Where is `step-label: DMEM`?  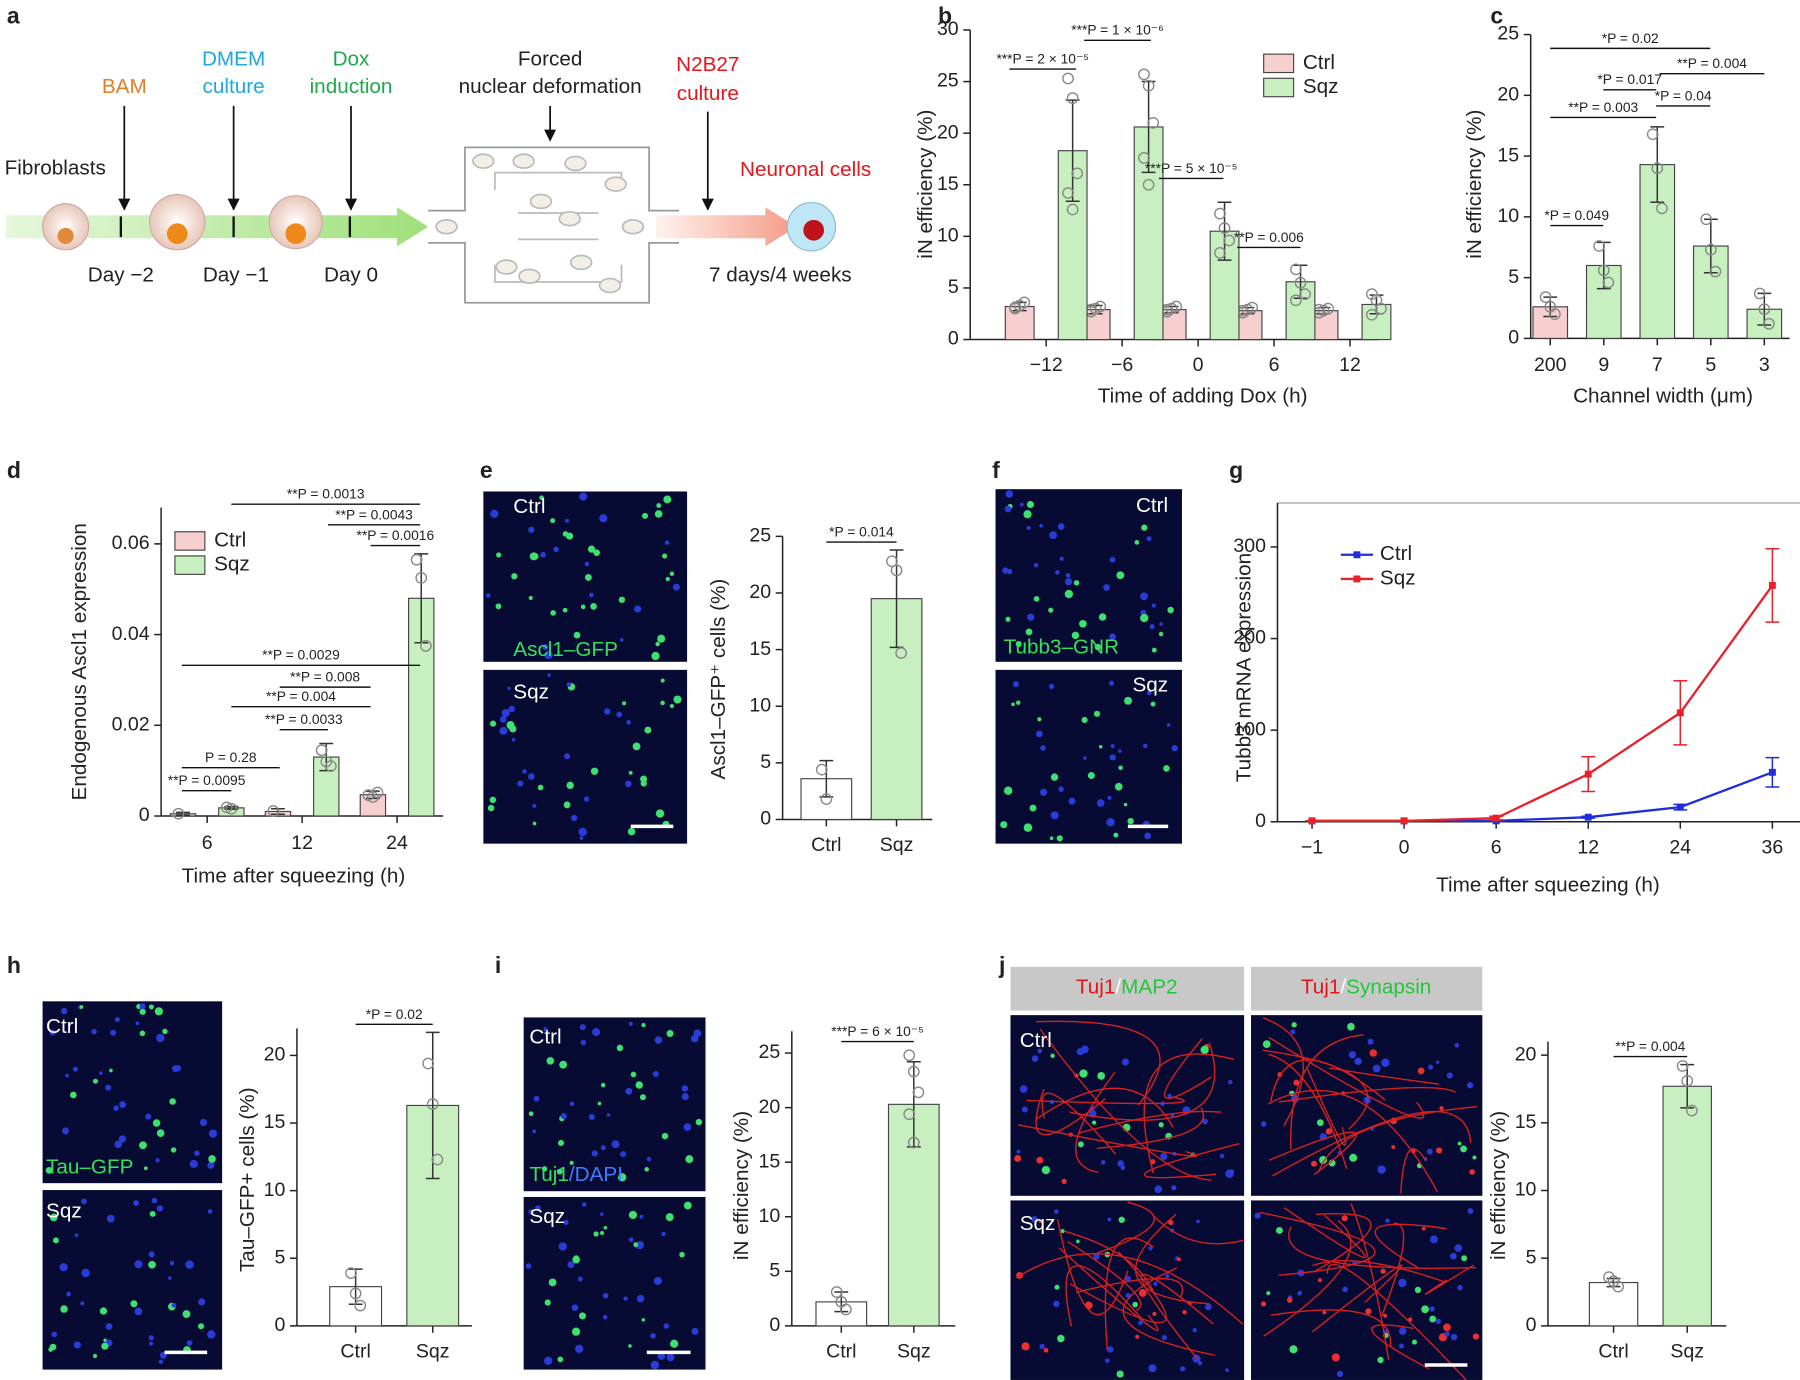 step-label: DMEM is located at coordinates (233, 58).